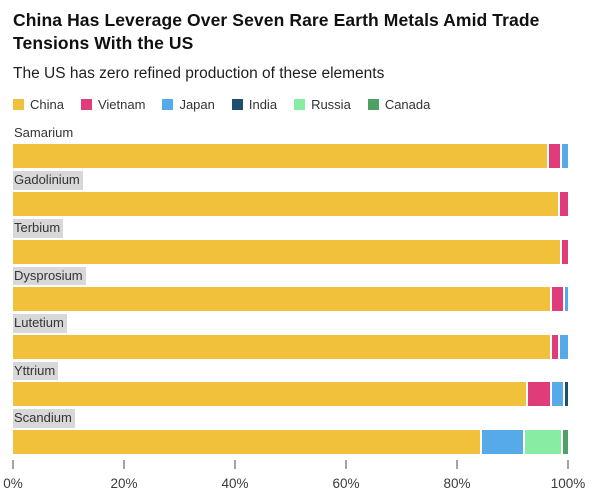 The width and height of the screenshot is (600, 503). I want to click on bar-row-gadolinium: Gadolinium, so click(290, 194).